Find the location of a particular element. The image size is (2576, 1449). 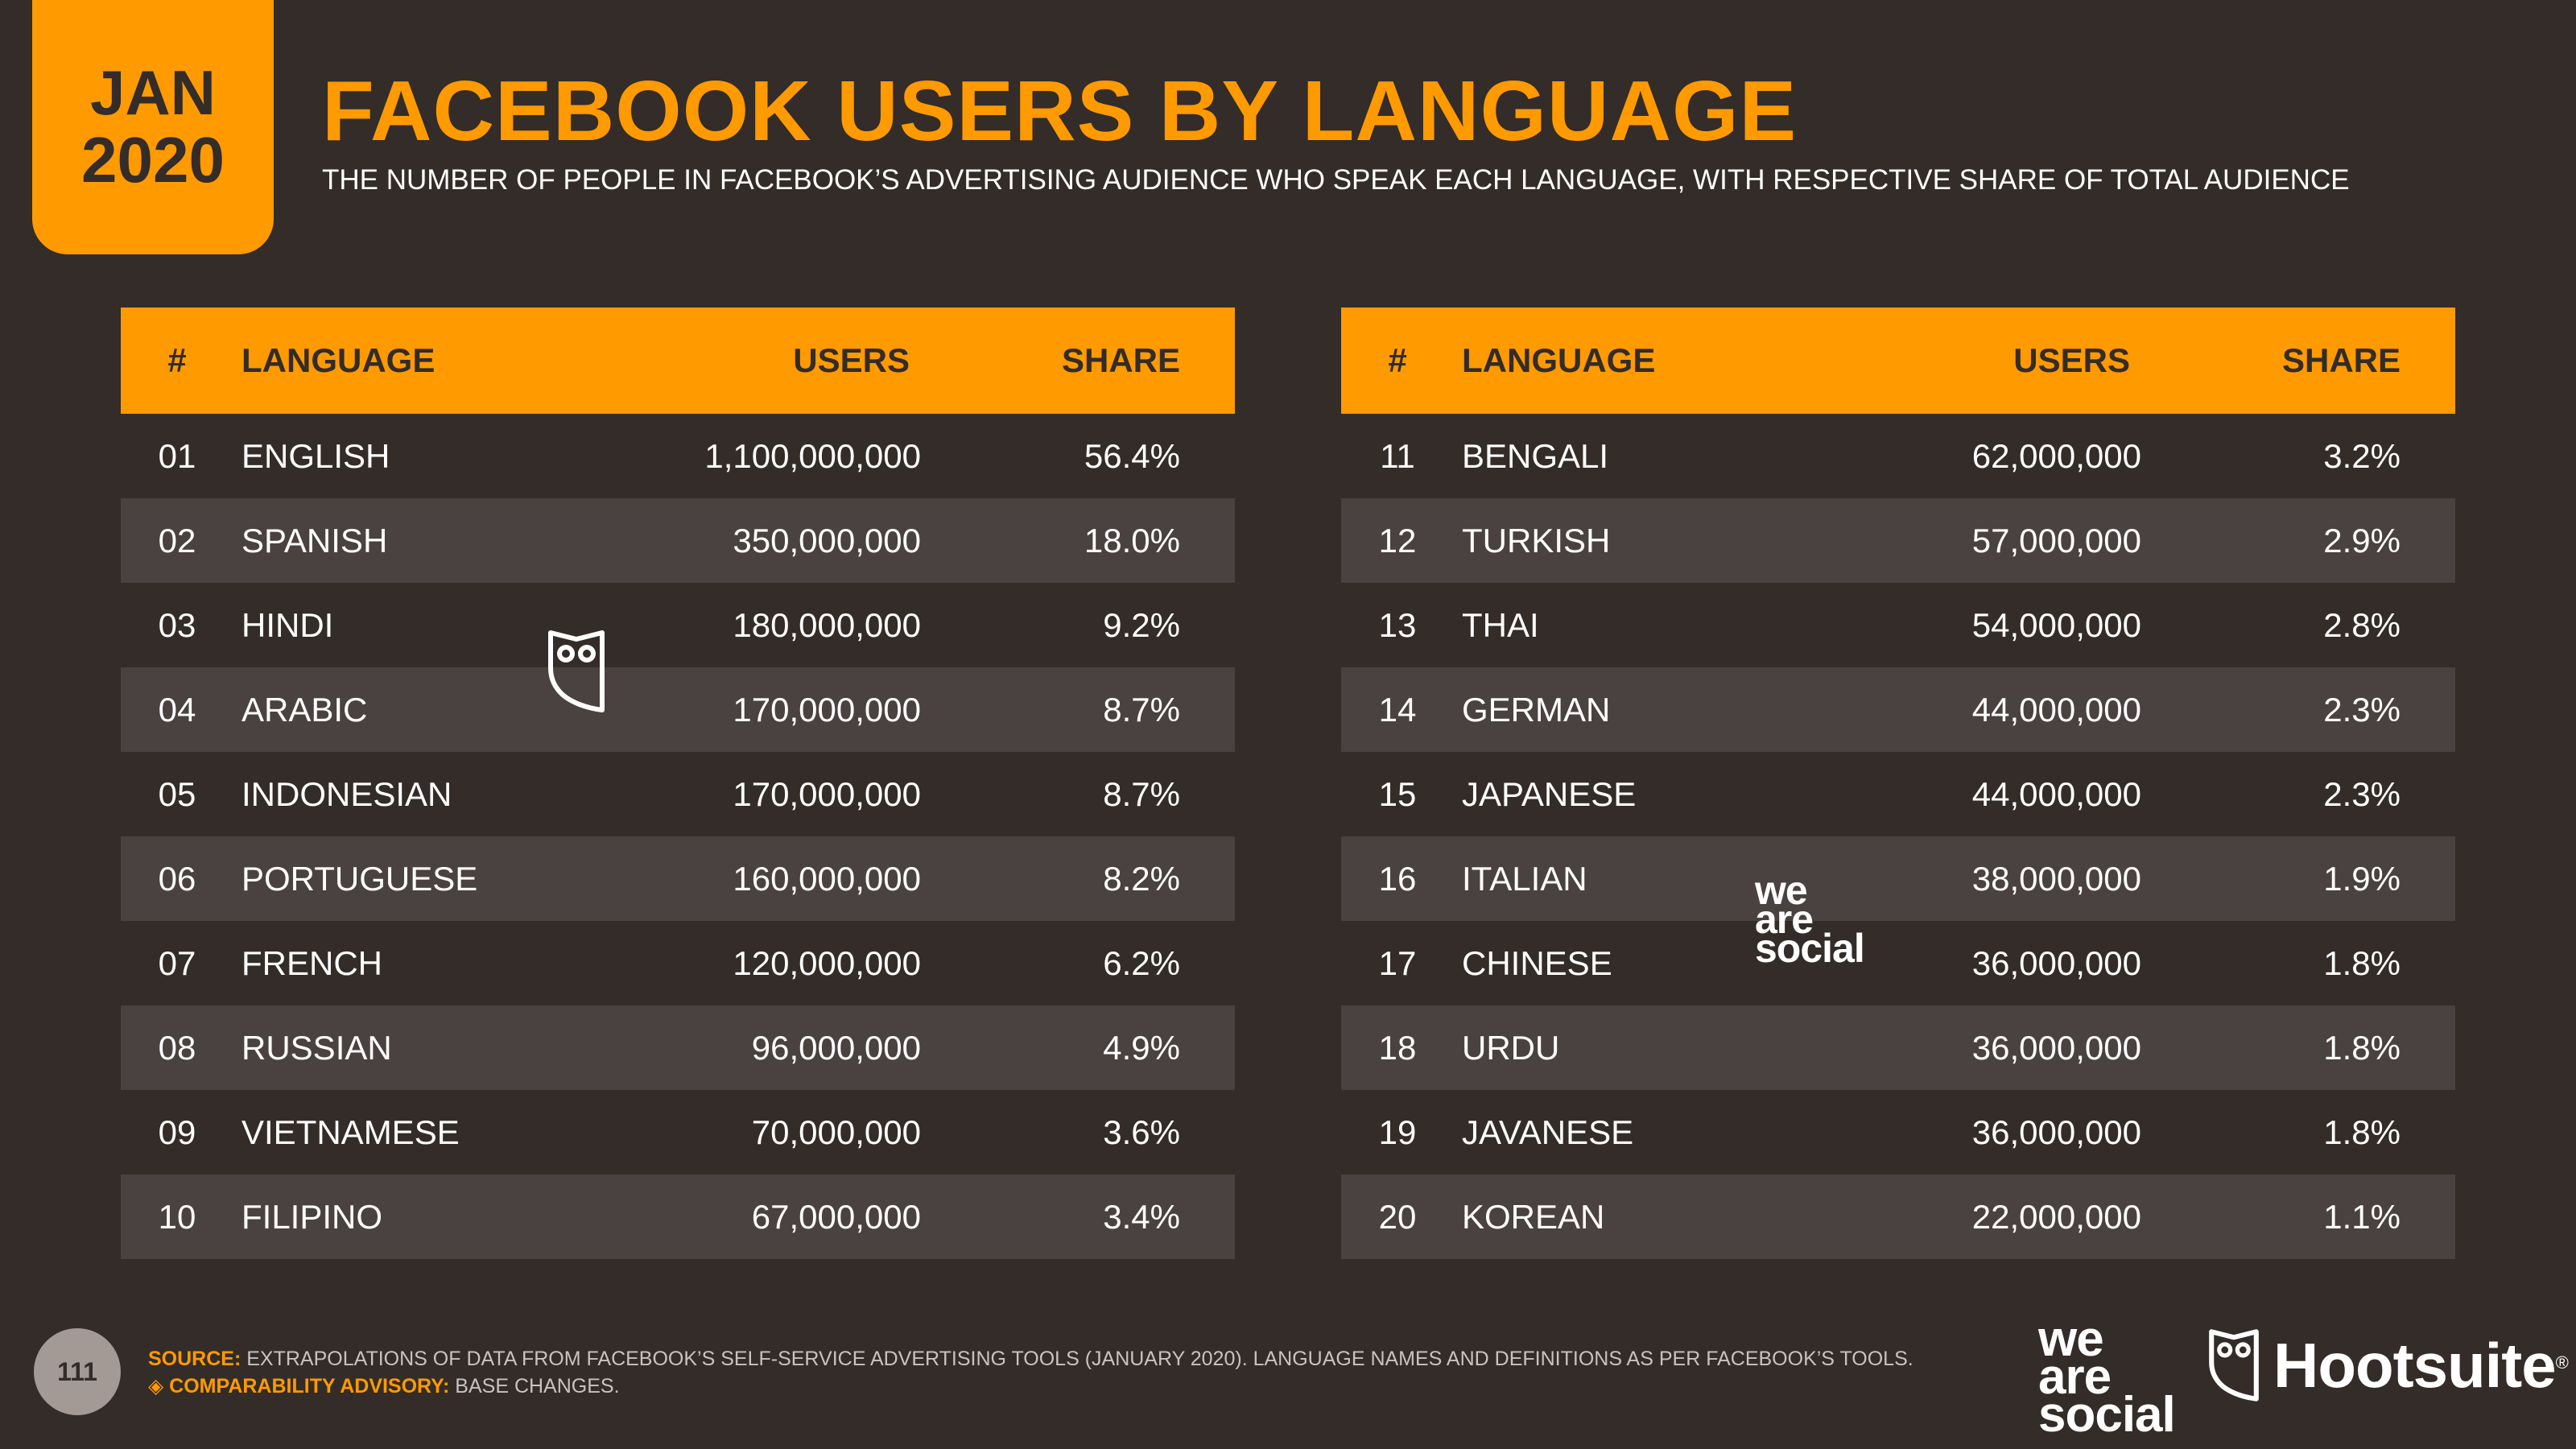

we-are-social-logo: we are social is located at coordinates (2107, 1377).